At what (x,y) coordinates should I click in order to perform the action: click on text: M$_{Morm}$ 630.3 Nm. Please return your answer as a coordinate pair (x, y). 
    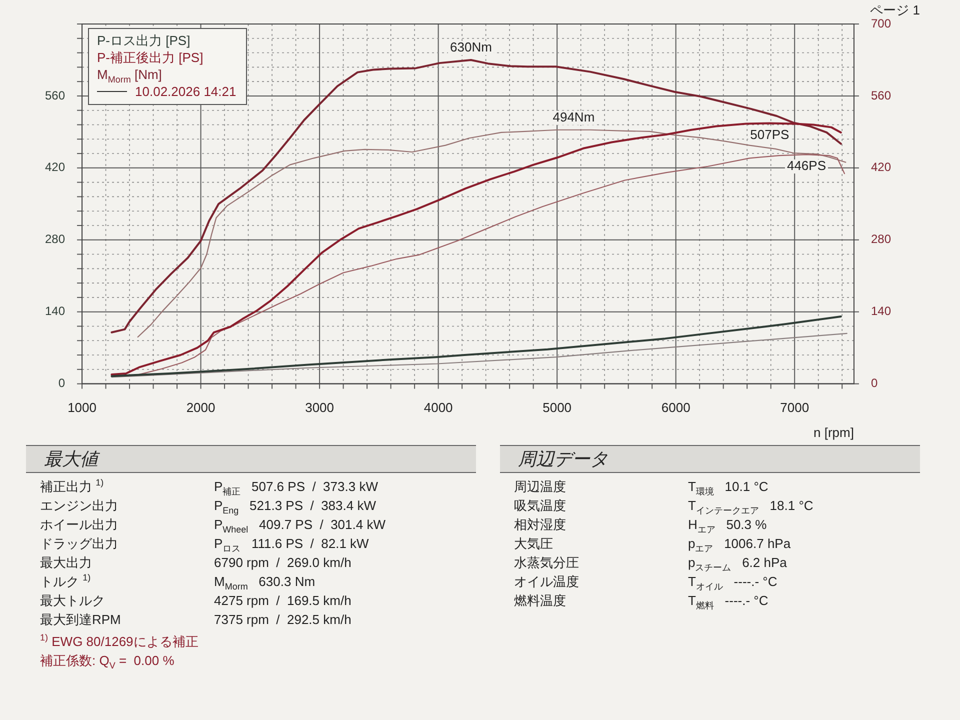
    Looking at the image, I should click on (265, 583).